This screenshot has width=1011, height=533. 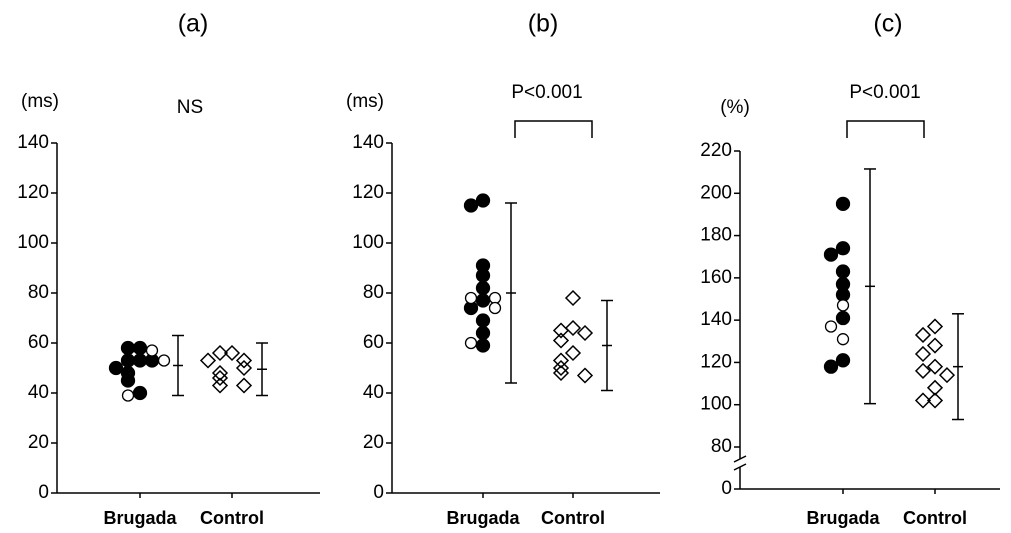 I want to click on y-tick-label: 160, so click(x=716, y=277).